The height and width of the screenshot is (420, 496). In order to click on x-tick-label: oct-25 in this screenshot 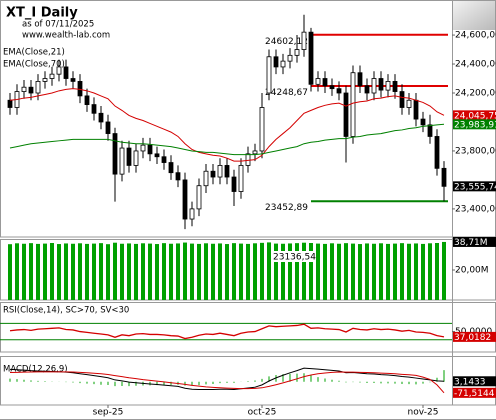, I will do `click(262, 413)`.